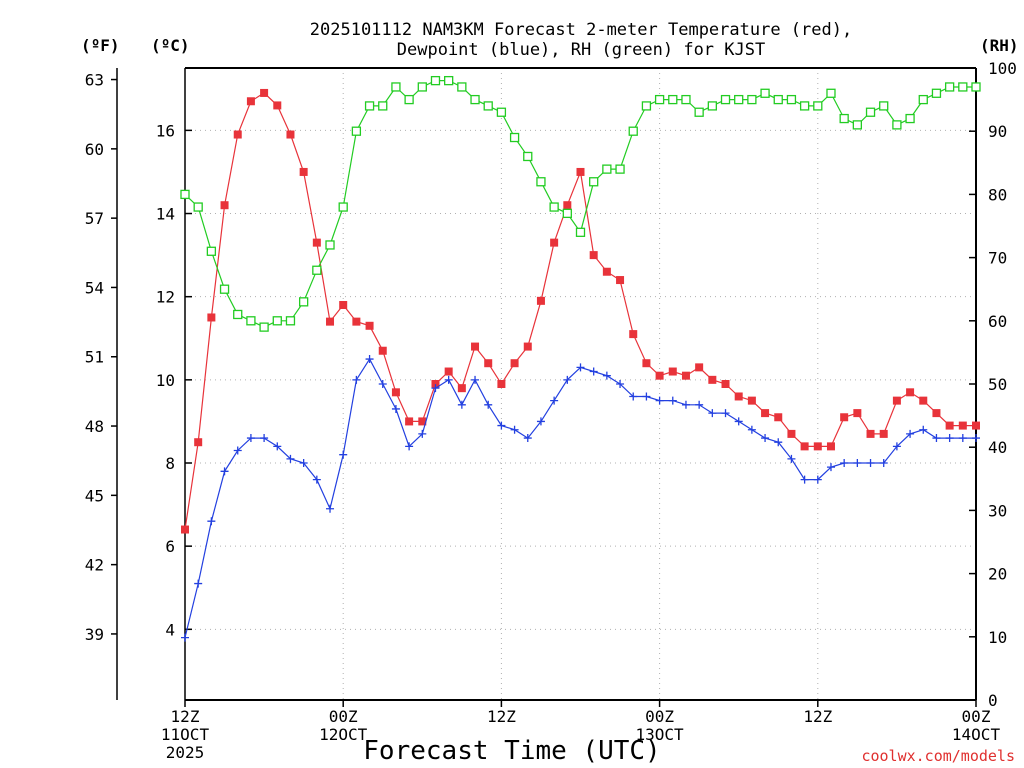 Image resolution: width=1024 pixels, height=768 pixels. Describe the element at coordinates (938, 756) in the screenshot. I see `site-credit: coolwx.com/models` at that location.